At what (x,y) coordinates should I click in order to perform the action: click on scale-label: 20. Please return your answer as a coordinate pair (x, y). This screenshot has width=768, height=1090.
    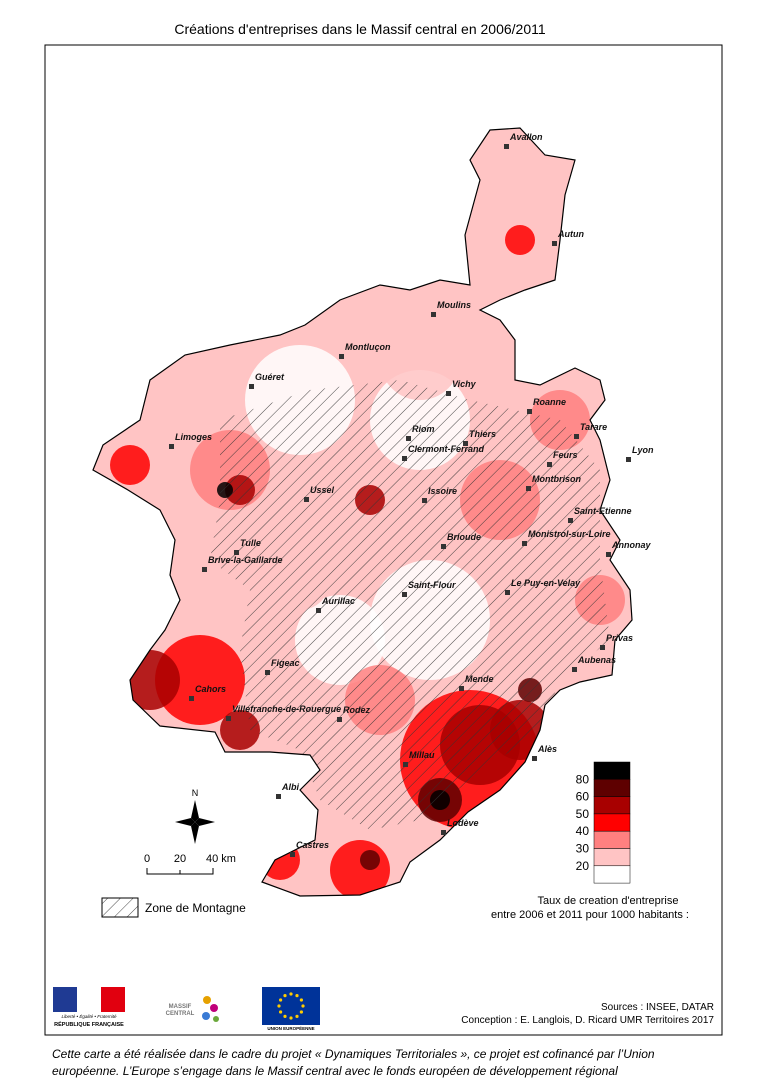
    Looking at the image, I should click on (180, 859).